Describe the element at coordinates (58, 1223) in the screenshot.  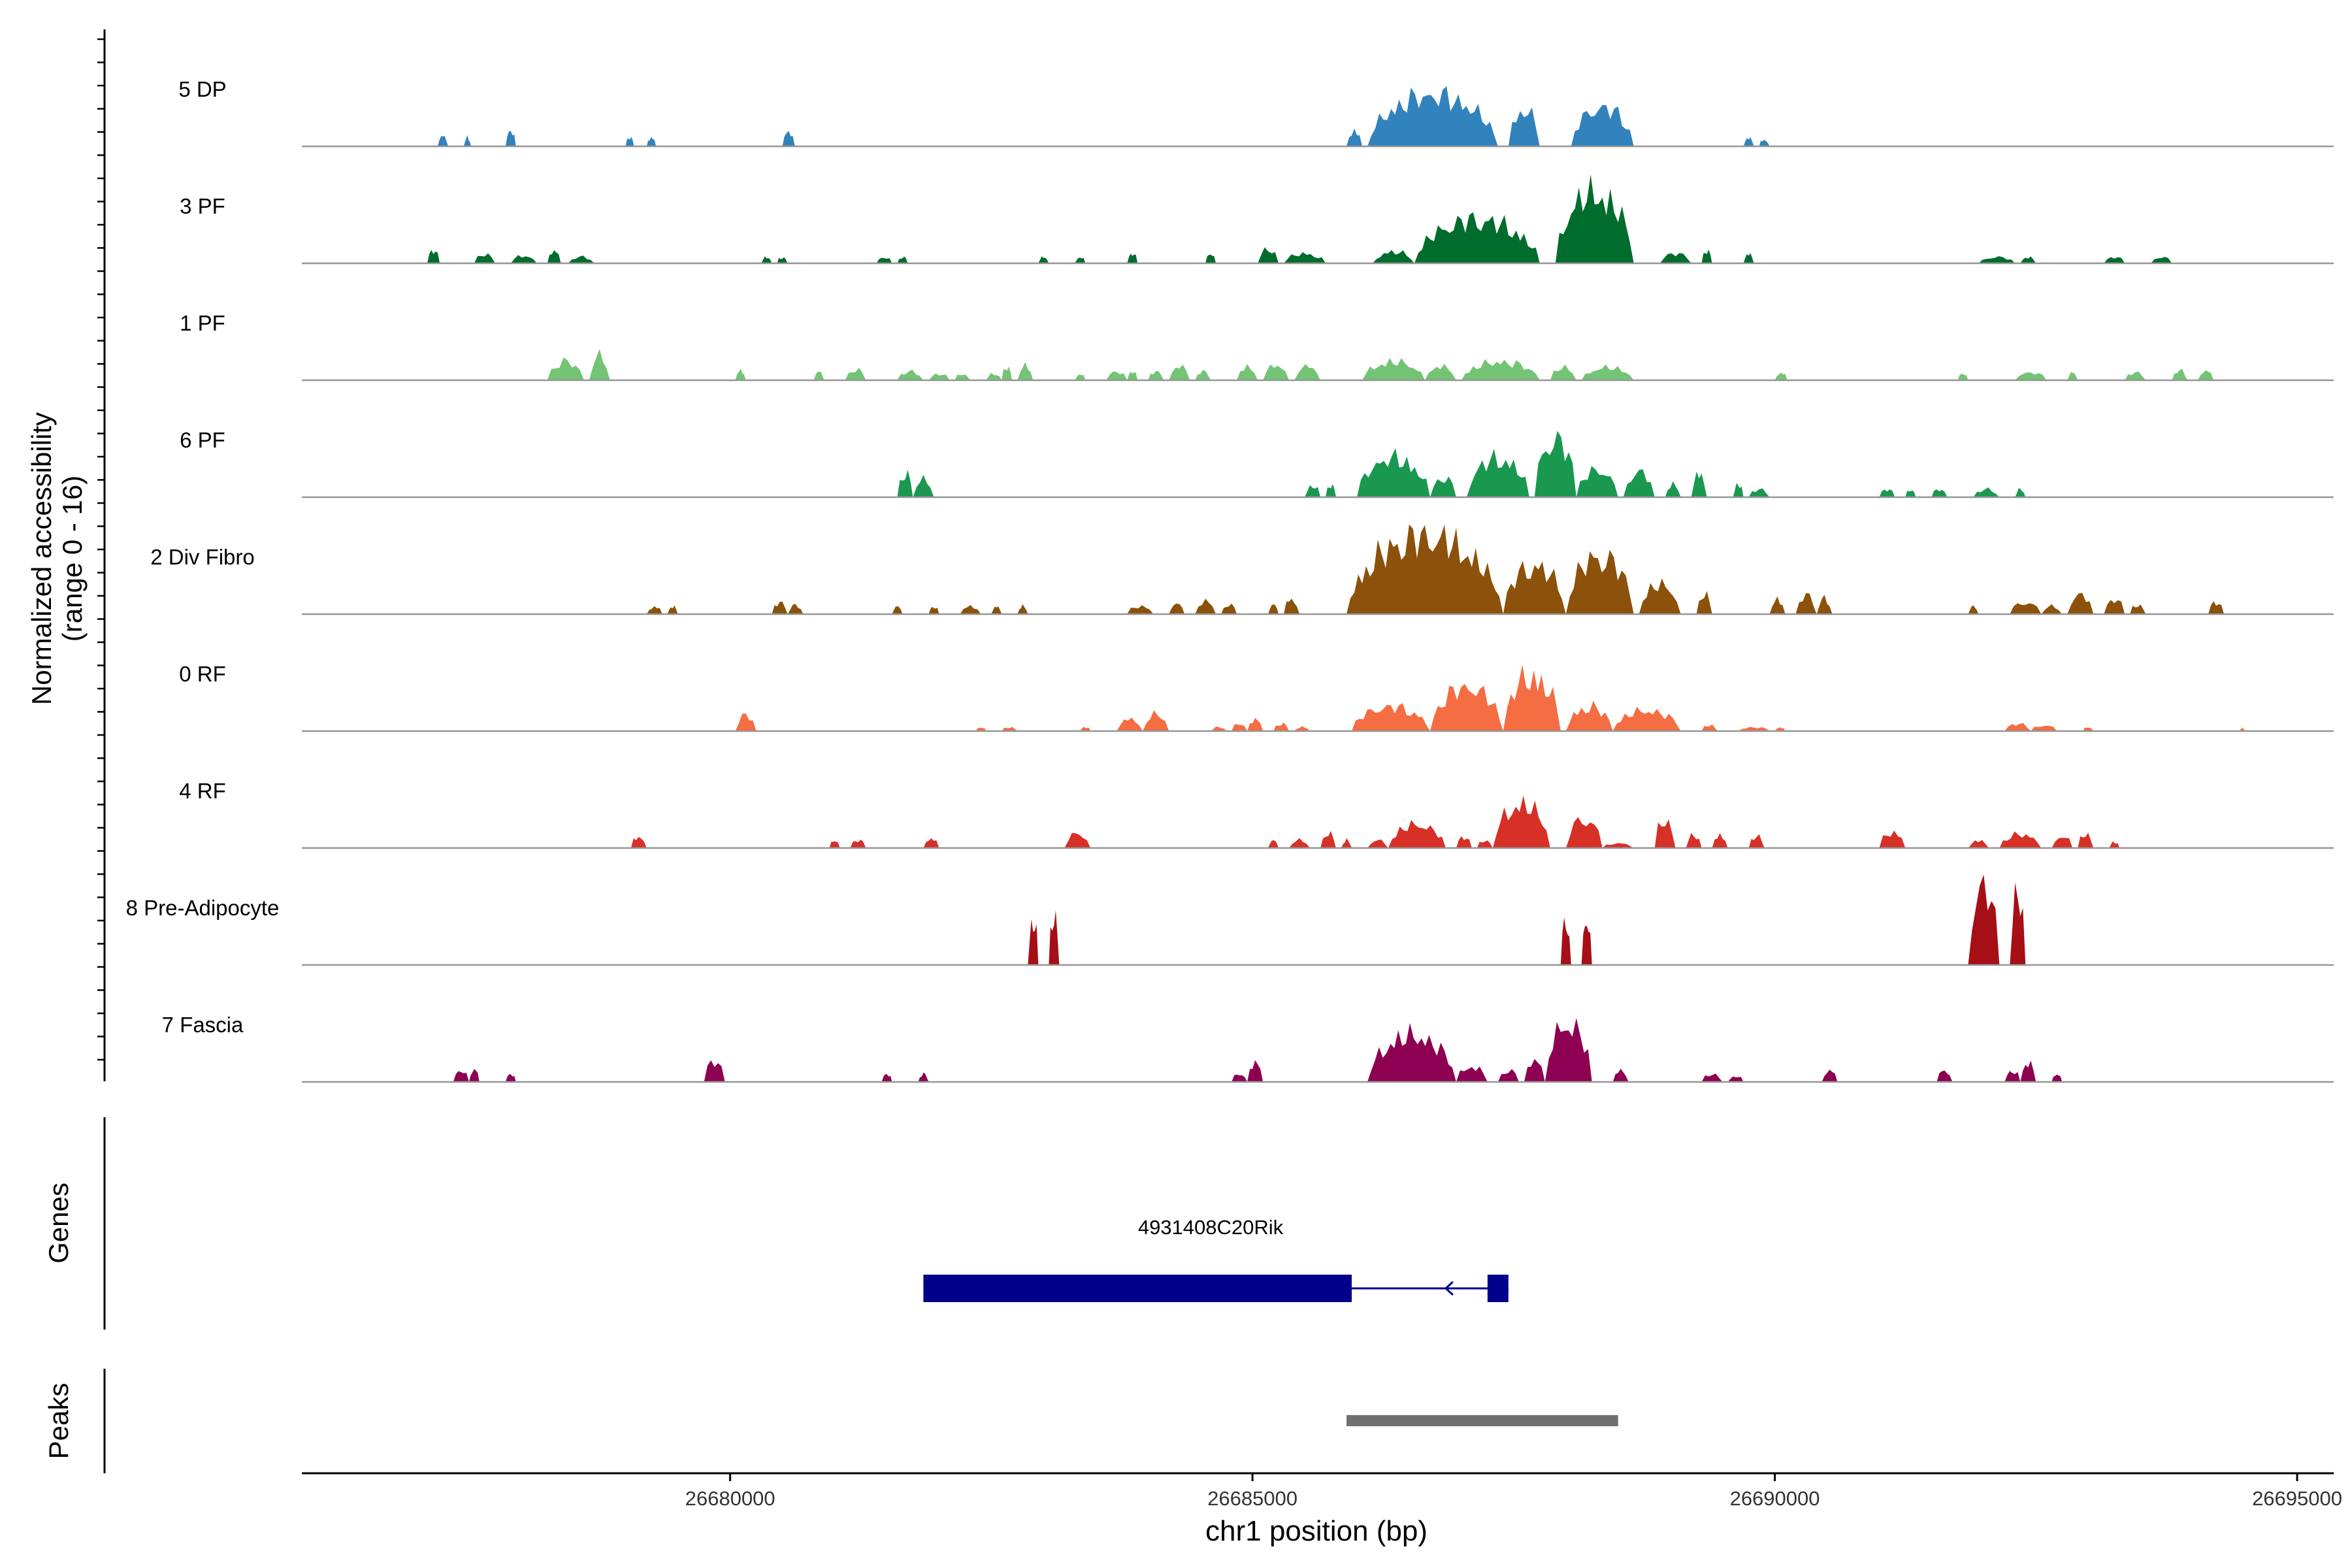
I see `genes-panel-title: Genes` at that location.